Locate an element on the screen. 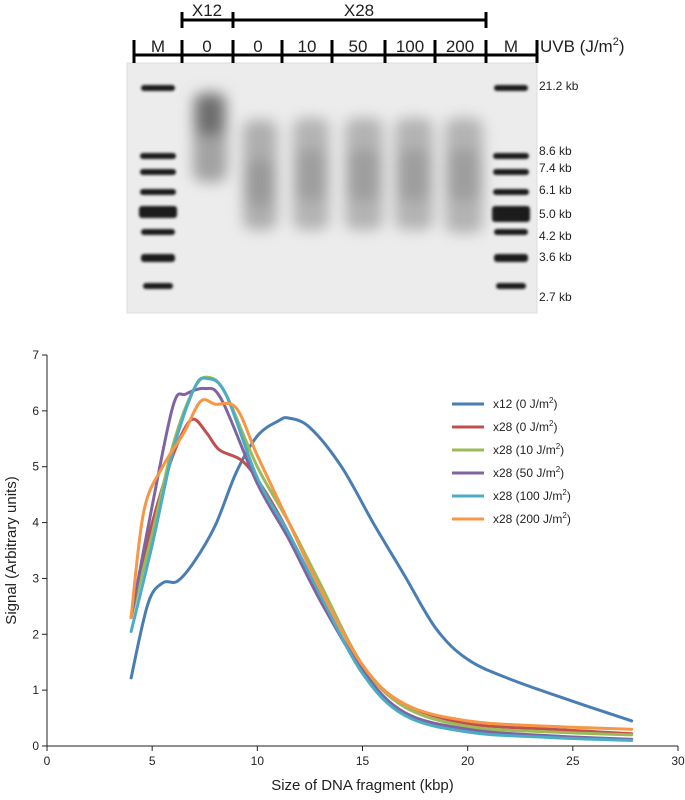 This screenshot has height=800, width=685. x-axis-ticks: 0 5 10 15 20 25 30 is located at coordinates (364, 757).